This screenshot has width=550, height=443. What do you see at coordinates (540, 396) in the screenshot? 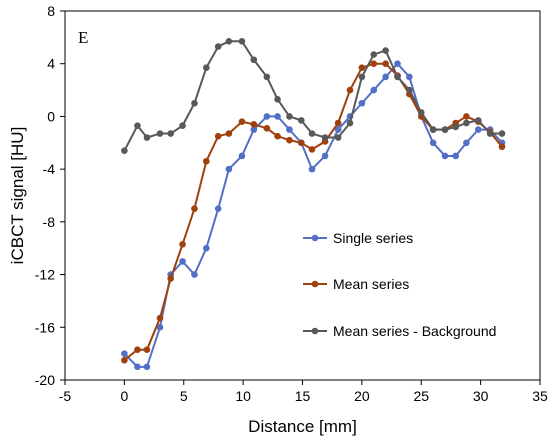
I see `x-tick-label: 35` at bounding box center [540, 396].